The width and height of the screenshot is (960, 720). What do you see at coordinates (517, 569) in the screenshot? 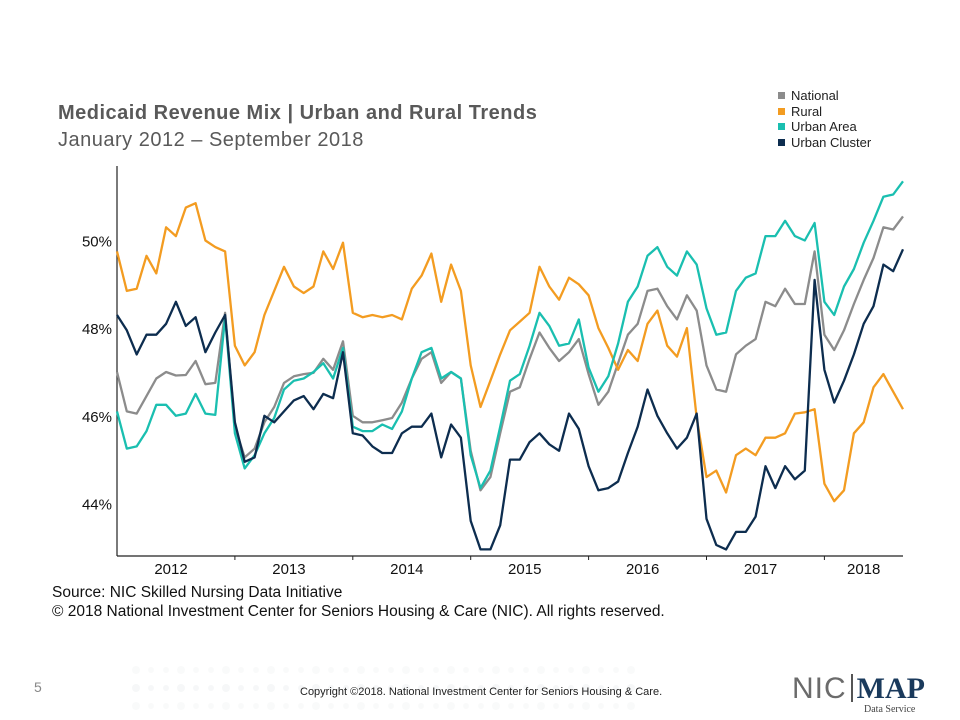
I see `x-axis-labels: 2012 2013 2014 2015 2016 2017 2018` at bounding box center [517, 569].